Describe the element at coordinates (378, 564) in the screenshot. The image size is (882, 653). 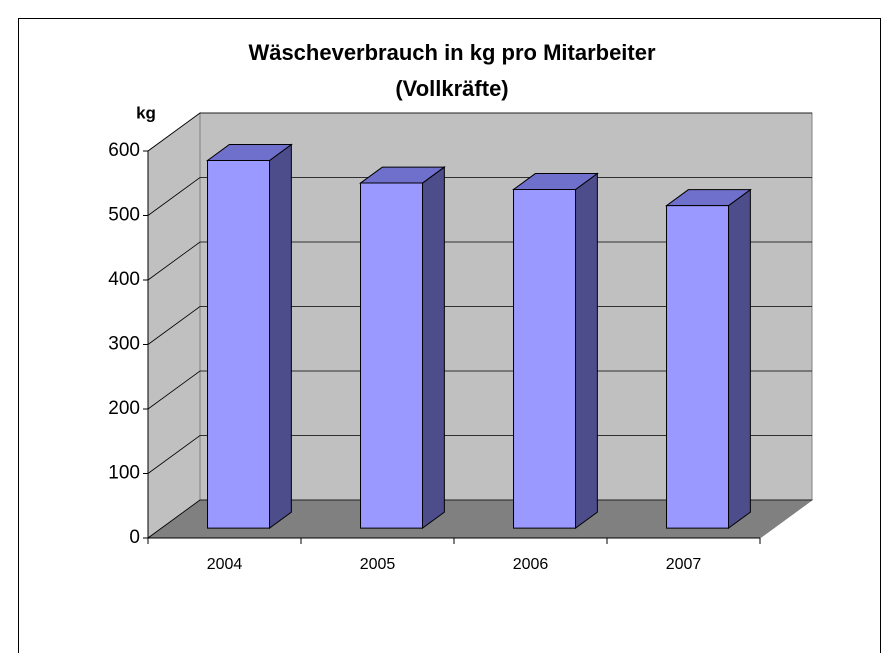
I see `x-tick-label: 2005` at that location.